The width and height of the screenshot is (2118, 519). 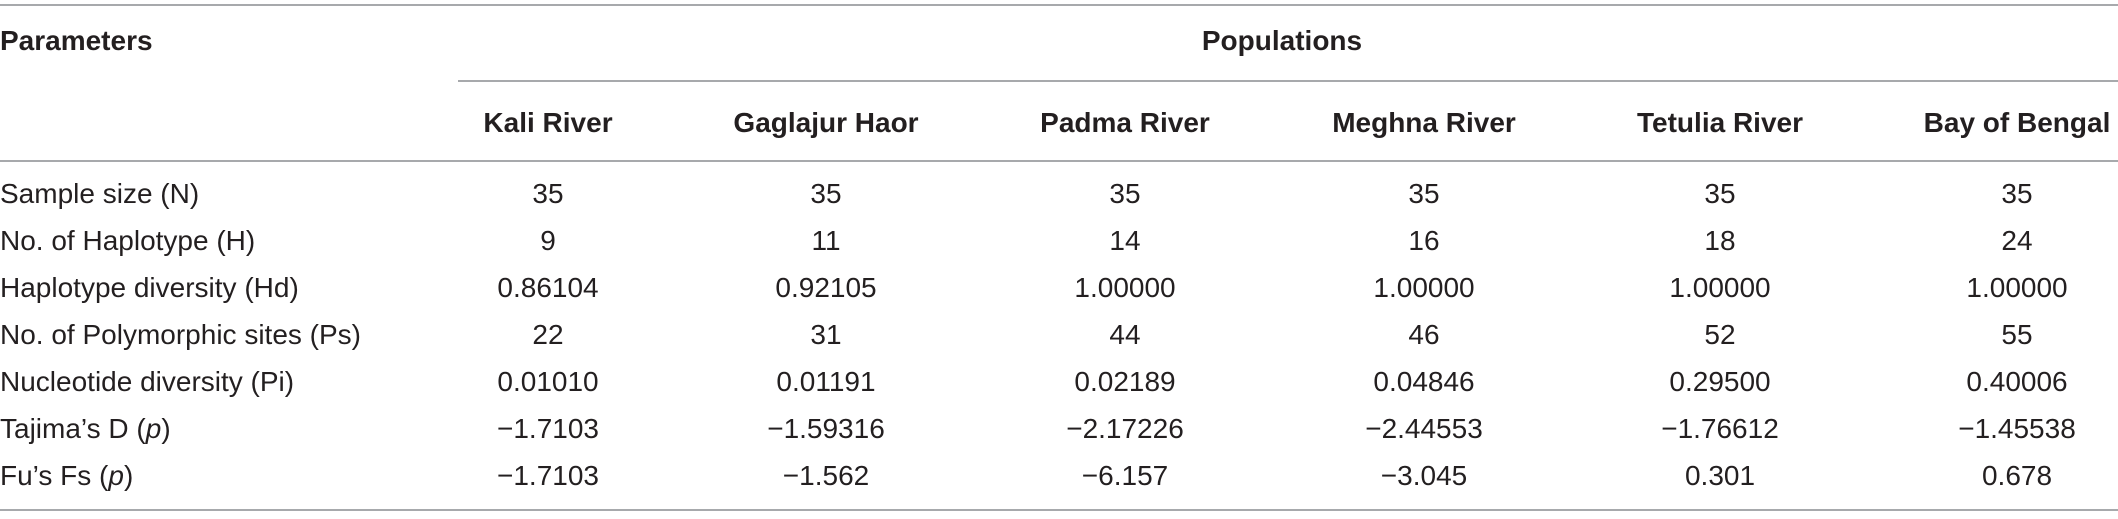 What do you see at coordinates (1424, 381) in the screenshot?
I see `table-cell: 0.04846` at bounding box center [1424, 381].